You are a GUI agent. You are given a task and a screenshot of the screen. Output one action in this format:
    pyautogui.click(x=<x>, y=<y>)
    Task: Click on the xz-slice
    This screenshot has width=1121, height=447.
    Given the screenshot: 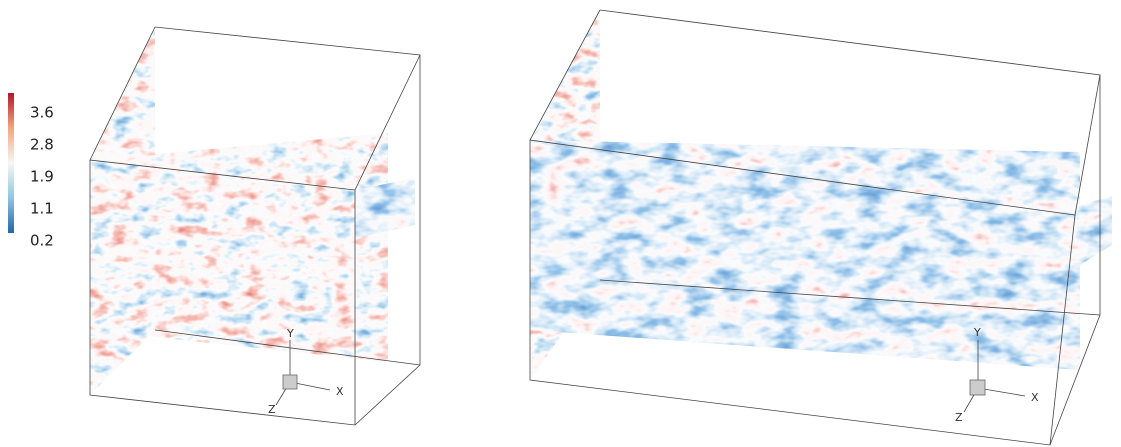 What is the action you would take?
    pyautogui.click(x=1096, y=230)
    